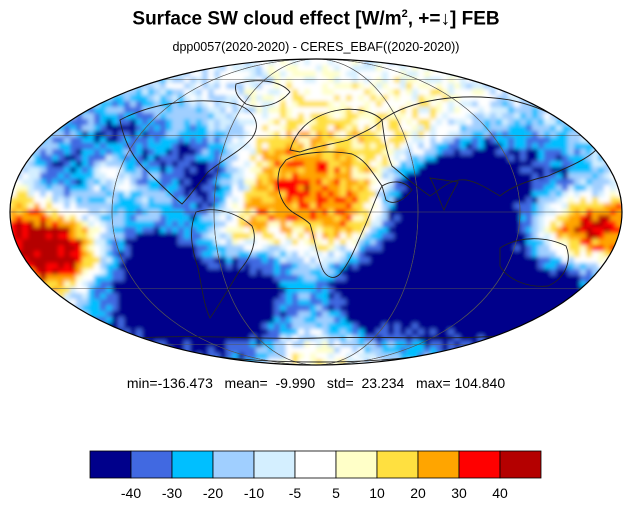  What do you see at coordinates (254, 493) in the screenshot?
I see `colorbar-tick-label: -10` at bounding box center [254, 493].